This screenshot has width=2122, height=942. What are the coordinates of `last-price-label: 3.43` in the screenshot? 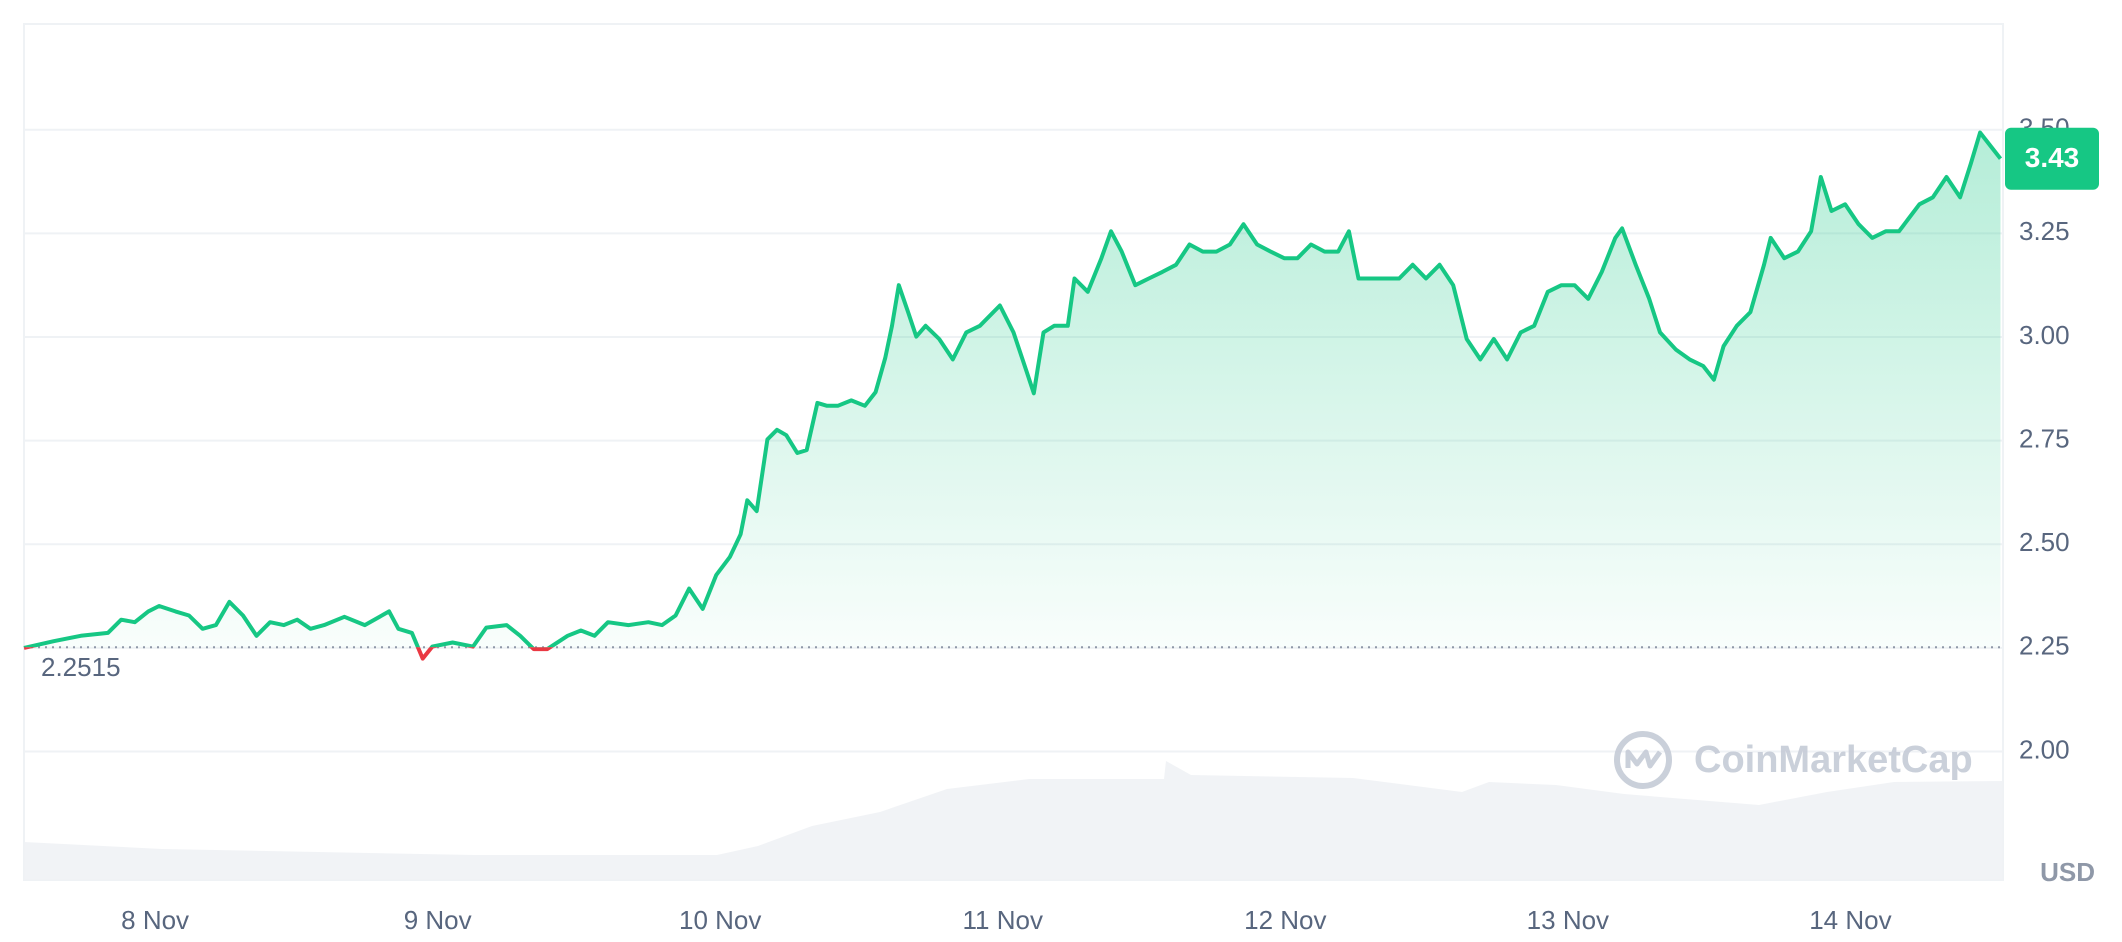 It's located at (2052, 157).